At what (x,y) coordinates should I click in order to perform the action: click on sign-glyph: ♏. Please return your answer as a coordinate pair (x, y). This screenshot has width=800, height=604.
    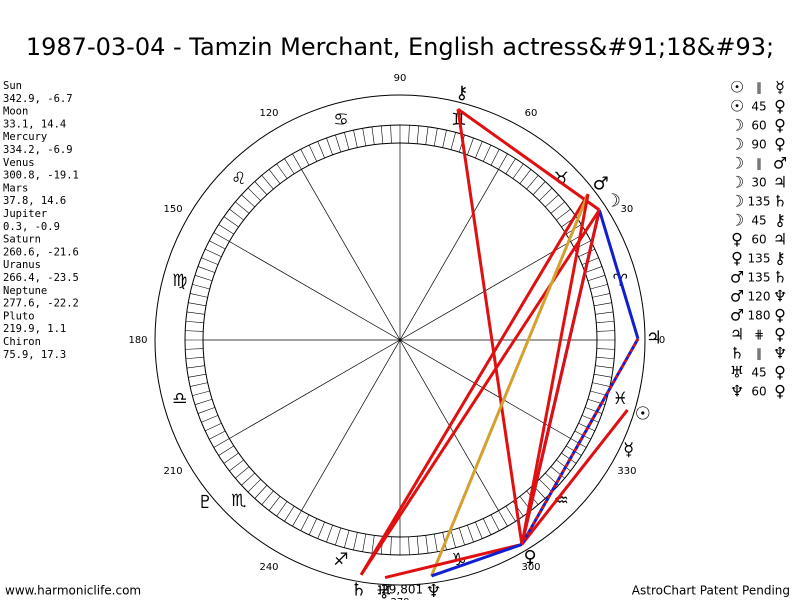
    Looking at the image, I should click on (238, 501).